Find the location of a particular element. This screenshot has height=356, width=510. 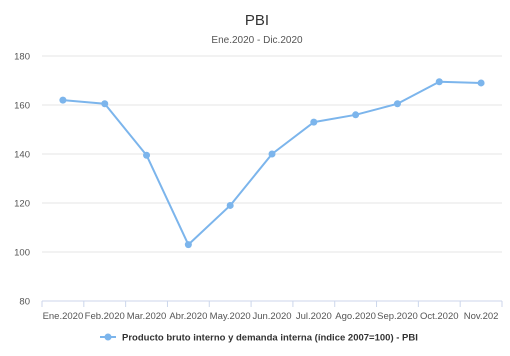

y-tick-label: 120 is located at coordinates (22, 204).